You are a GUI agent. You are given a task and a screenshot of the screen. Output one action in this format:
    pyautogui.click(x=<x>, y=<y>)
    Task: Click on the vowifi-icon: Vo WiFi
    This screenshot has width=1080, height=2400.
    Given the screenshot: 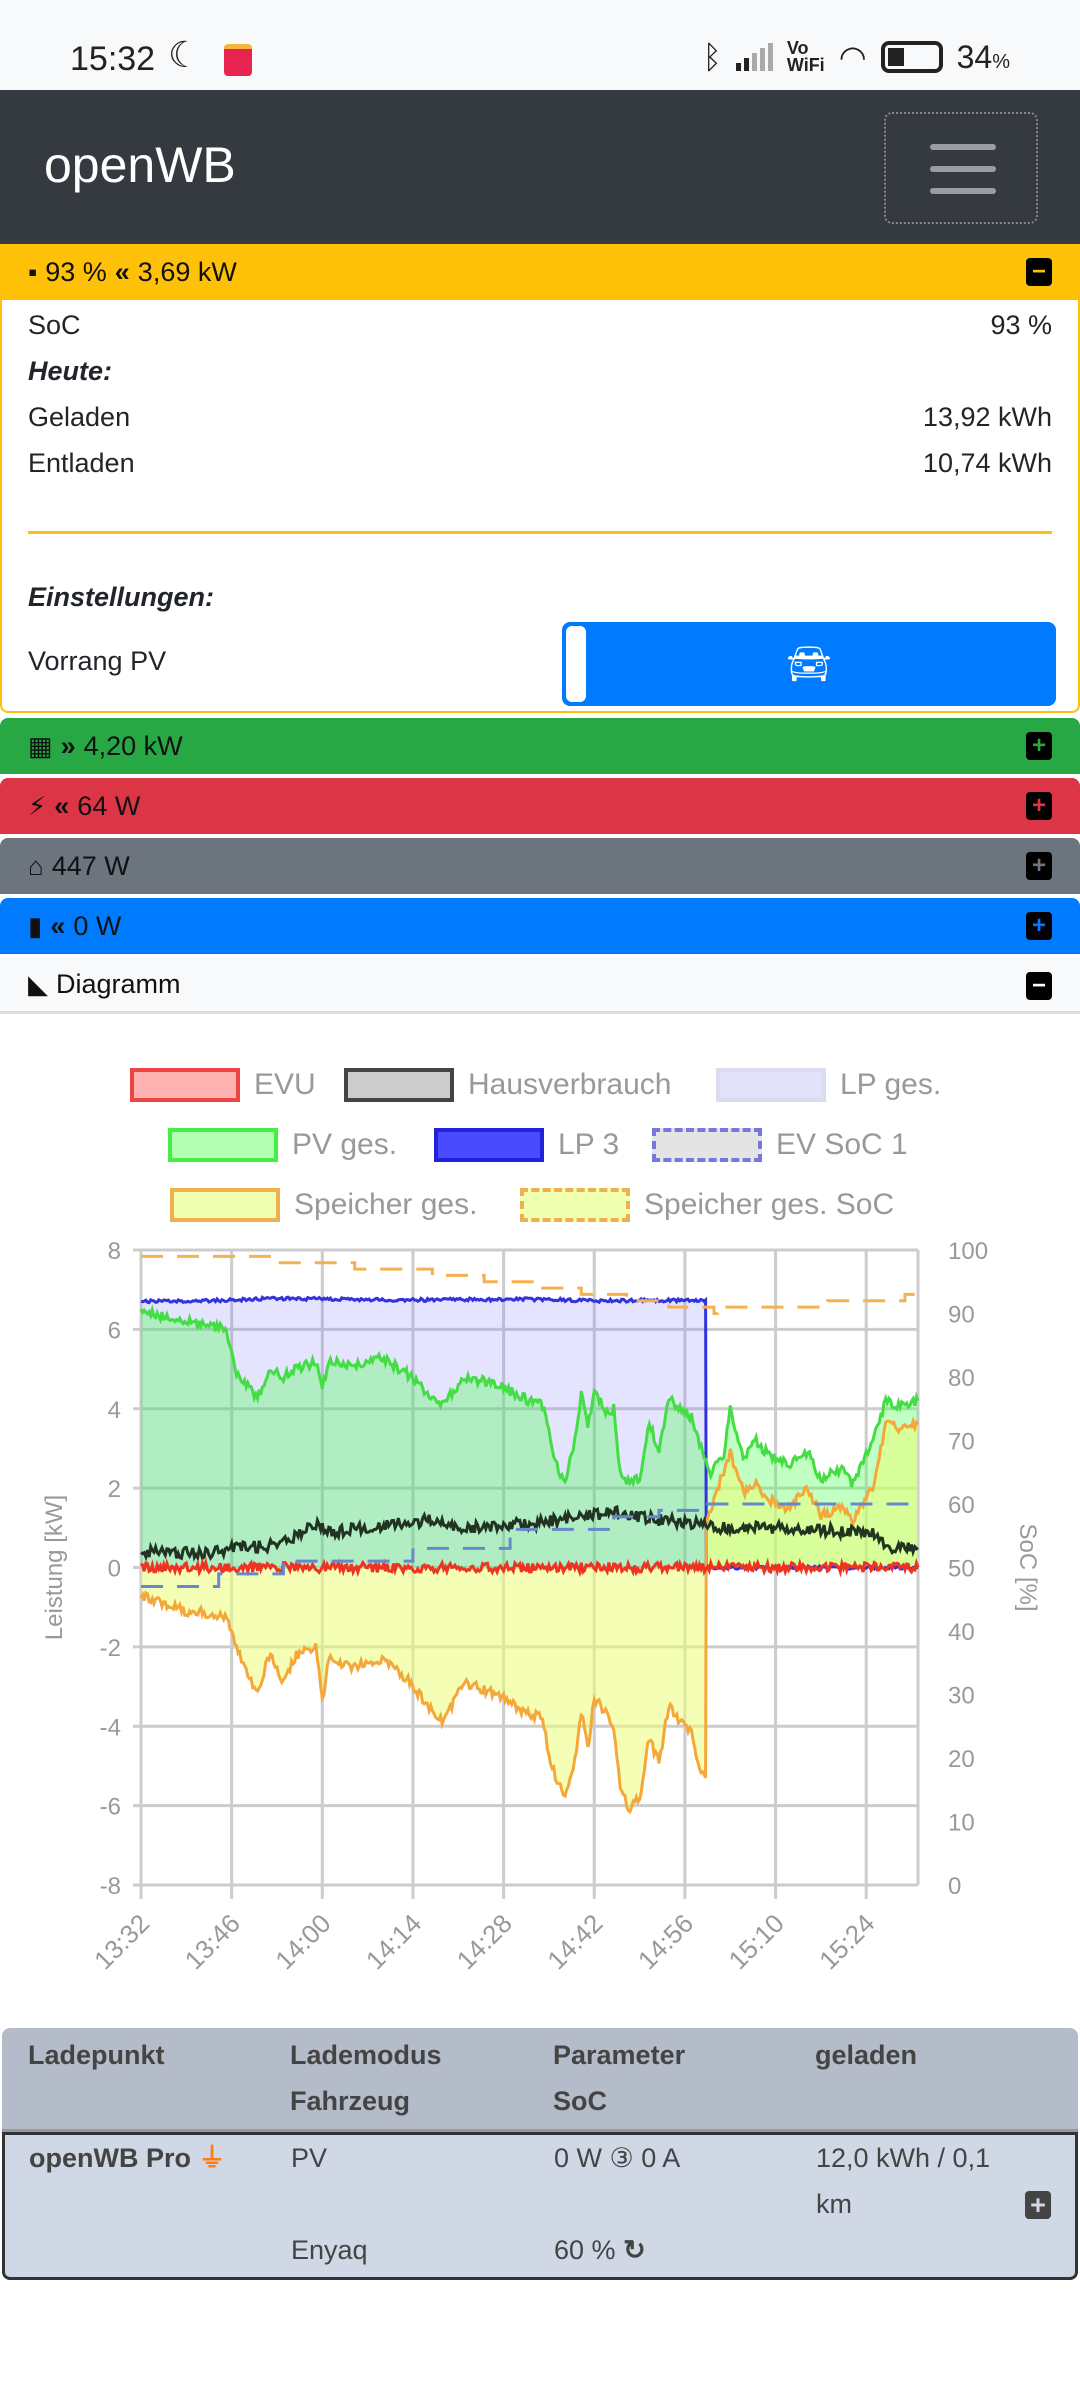 What is the action you would take?
    pyautogui.click(x=805, y=56)
    